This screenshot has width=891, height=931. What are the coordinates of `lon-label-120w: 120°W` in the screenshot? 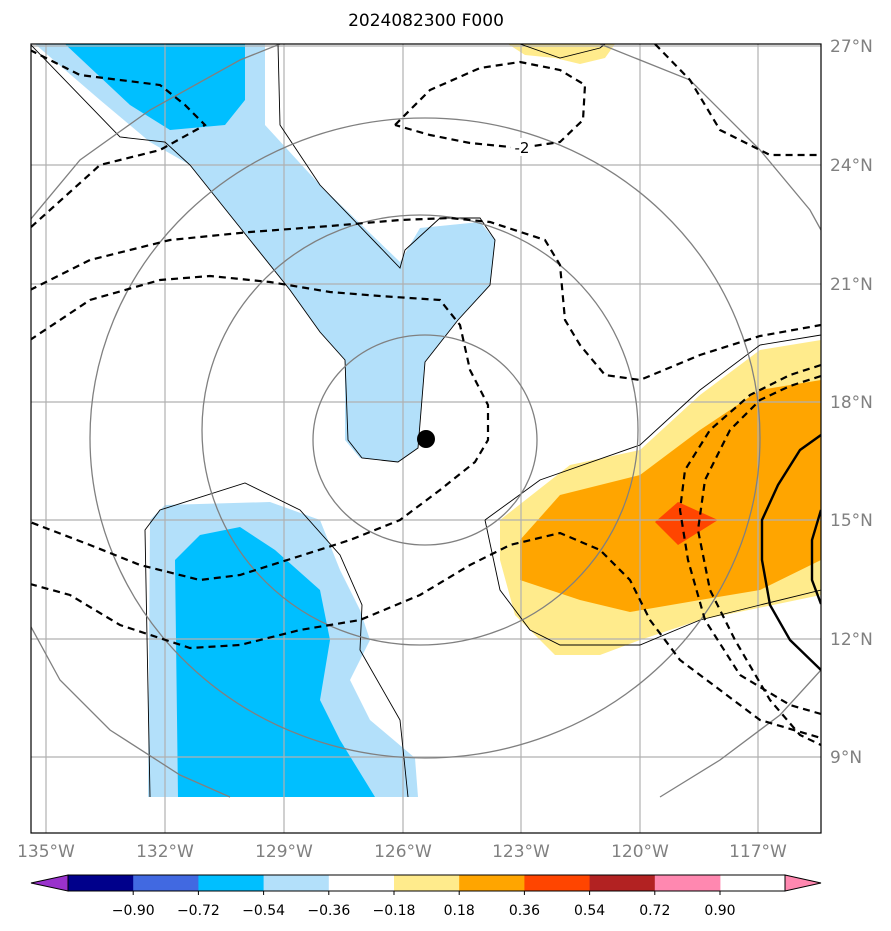 It's located at (640, 852).